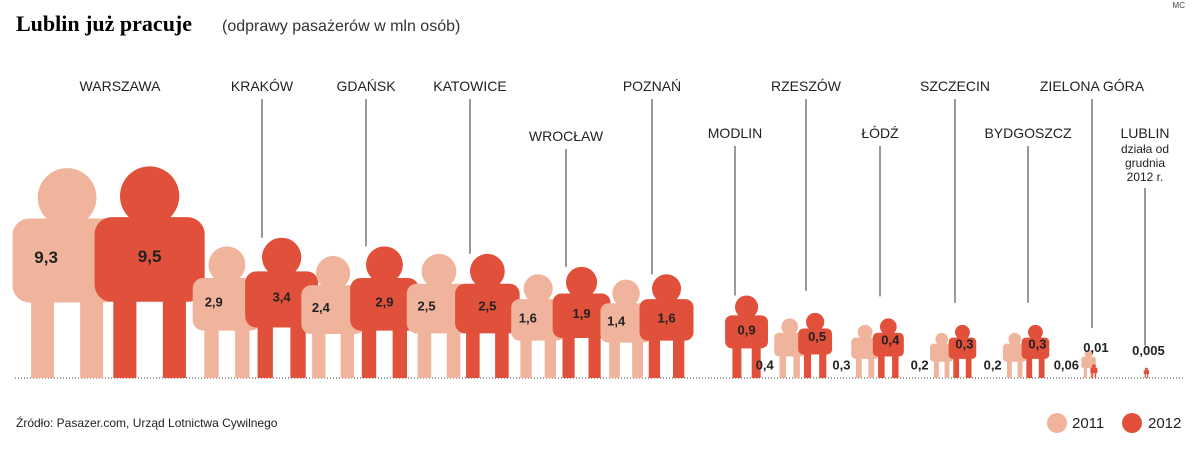 This screenshot has width=1200, height=451. I want to click on category-label: SZCZECIN, so click(955, 86).